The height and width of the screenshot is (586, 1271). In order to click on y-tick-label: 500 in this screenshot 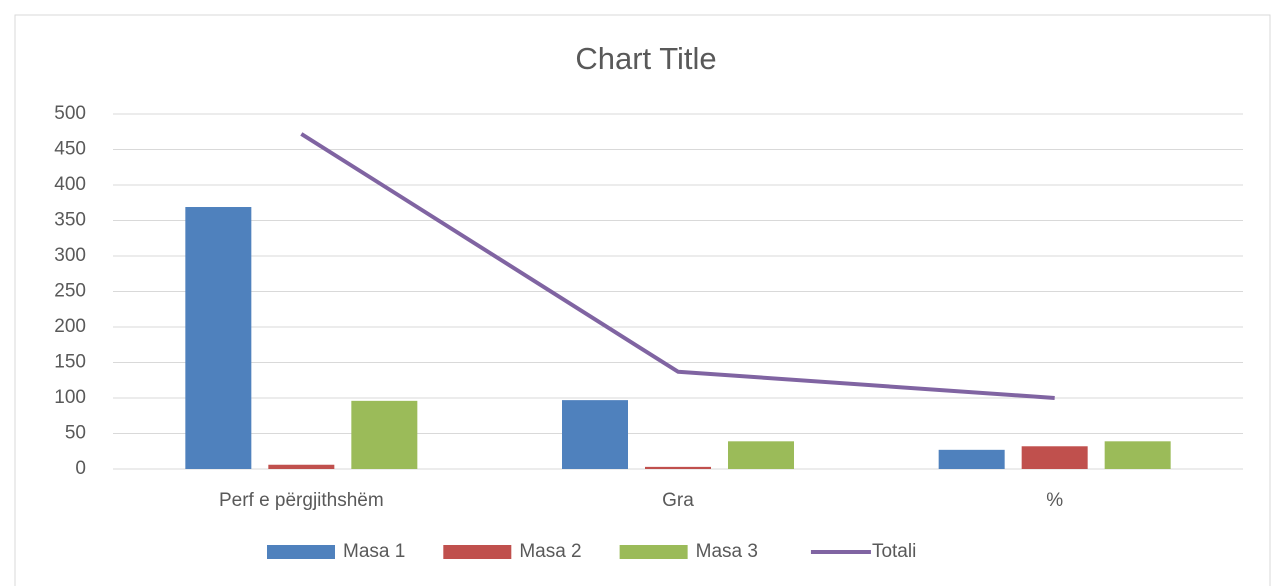, I will do `click(70, 113)`.